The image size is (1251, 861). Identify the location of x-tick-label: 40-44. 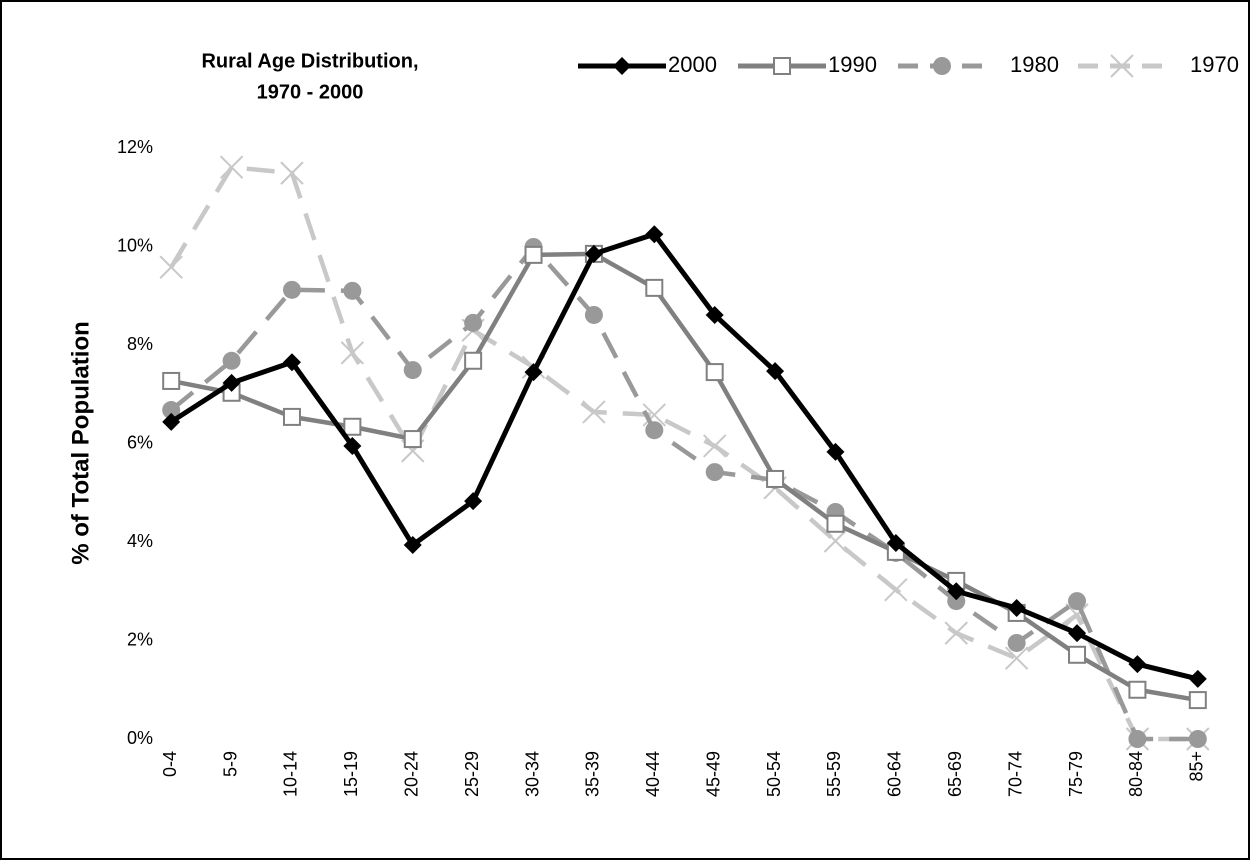
(653, 774).